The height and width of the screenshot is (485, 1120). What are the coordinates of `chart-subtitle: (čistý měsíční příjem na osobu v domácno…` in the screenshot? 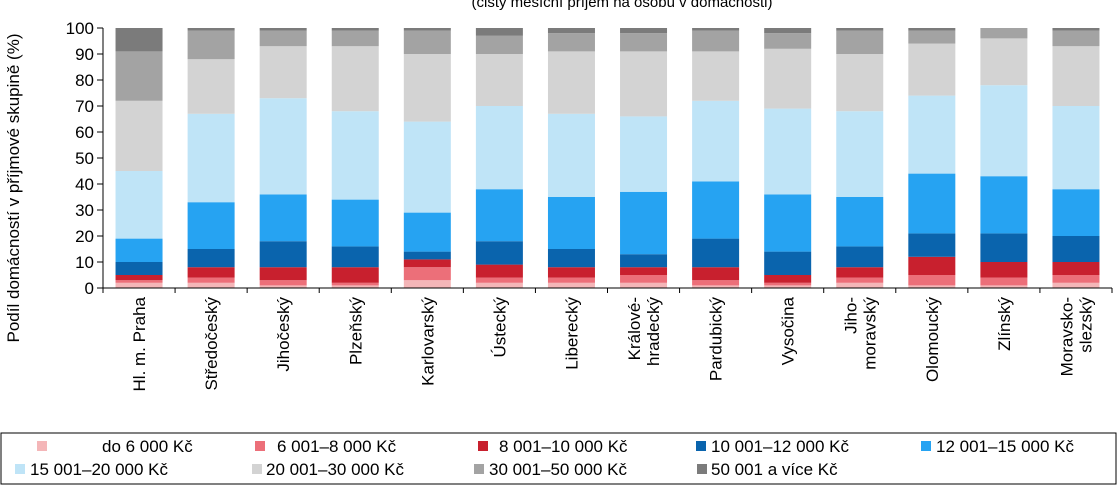 It's located at (622, 5).